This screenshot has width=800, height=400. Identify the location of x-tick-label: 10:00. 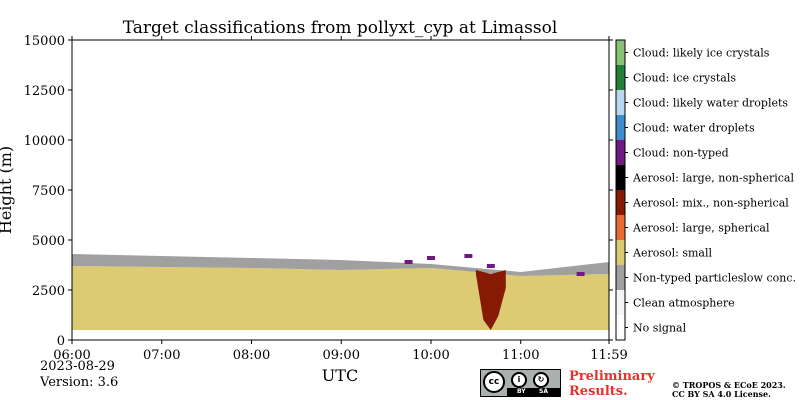
(430, 355).